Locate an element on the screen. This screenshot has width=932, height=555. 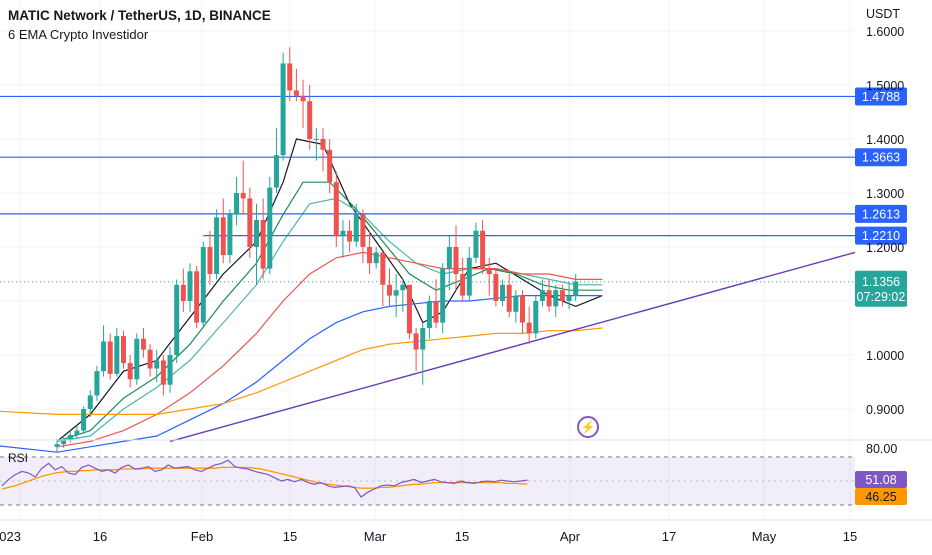
rsi-ma-line is located at coordinates (264, 478).